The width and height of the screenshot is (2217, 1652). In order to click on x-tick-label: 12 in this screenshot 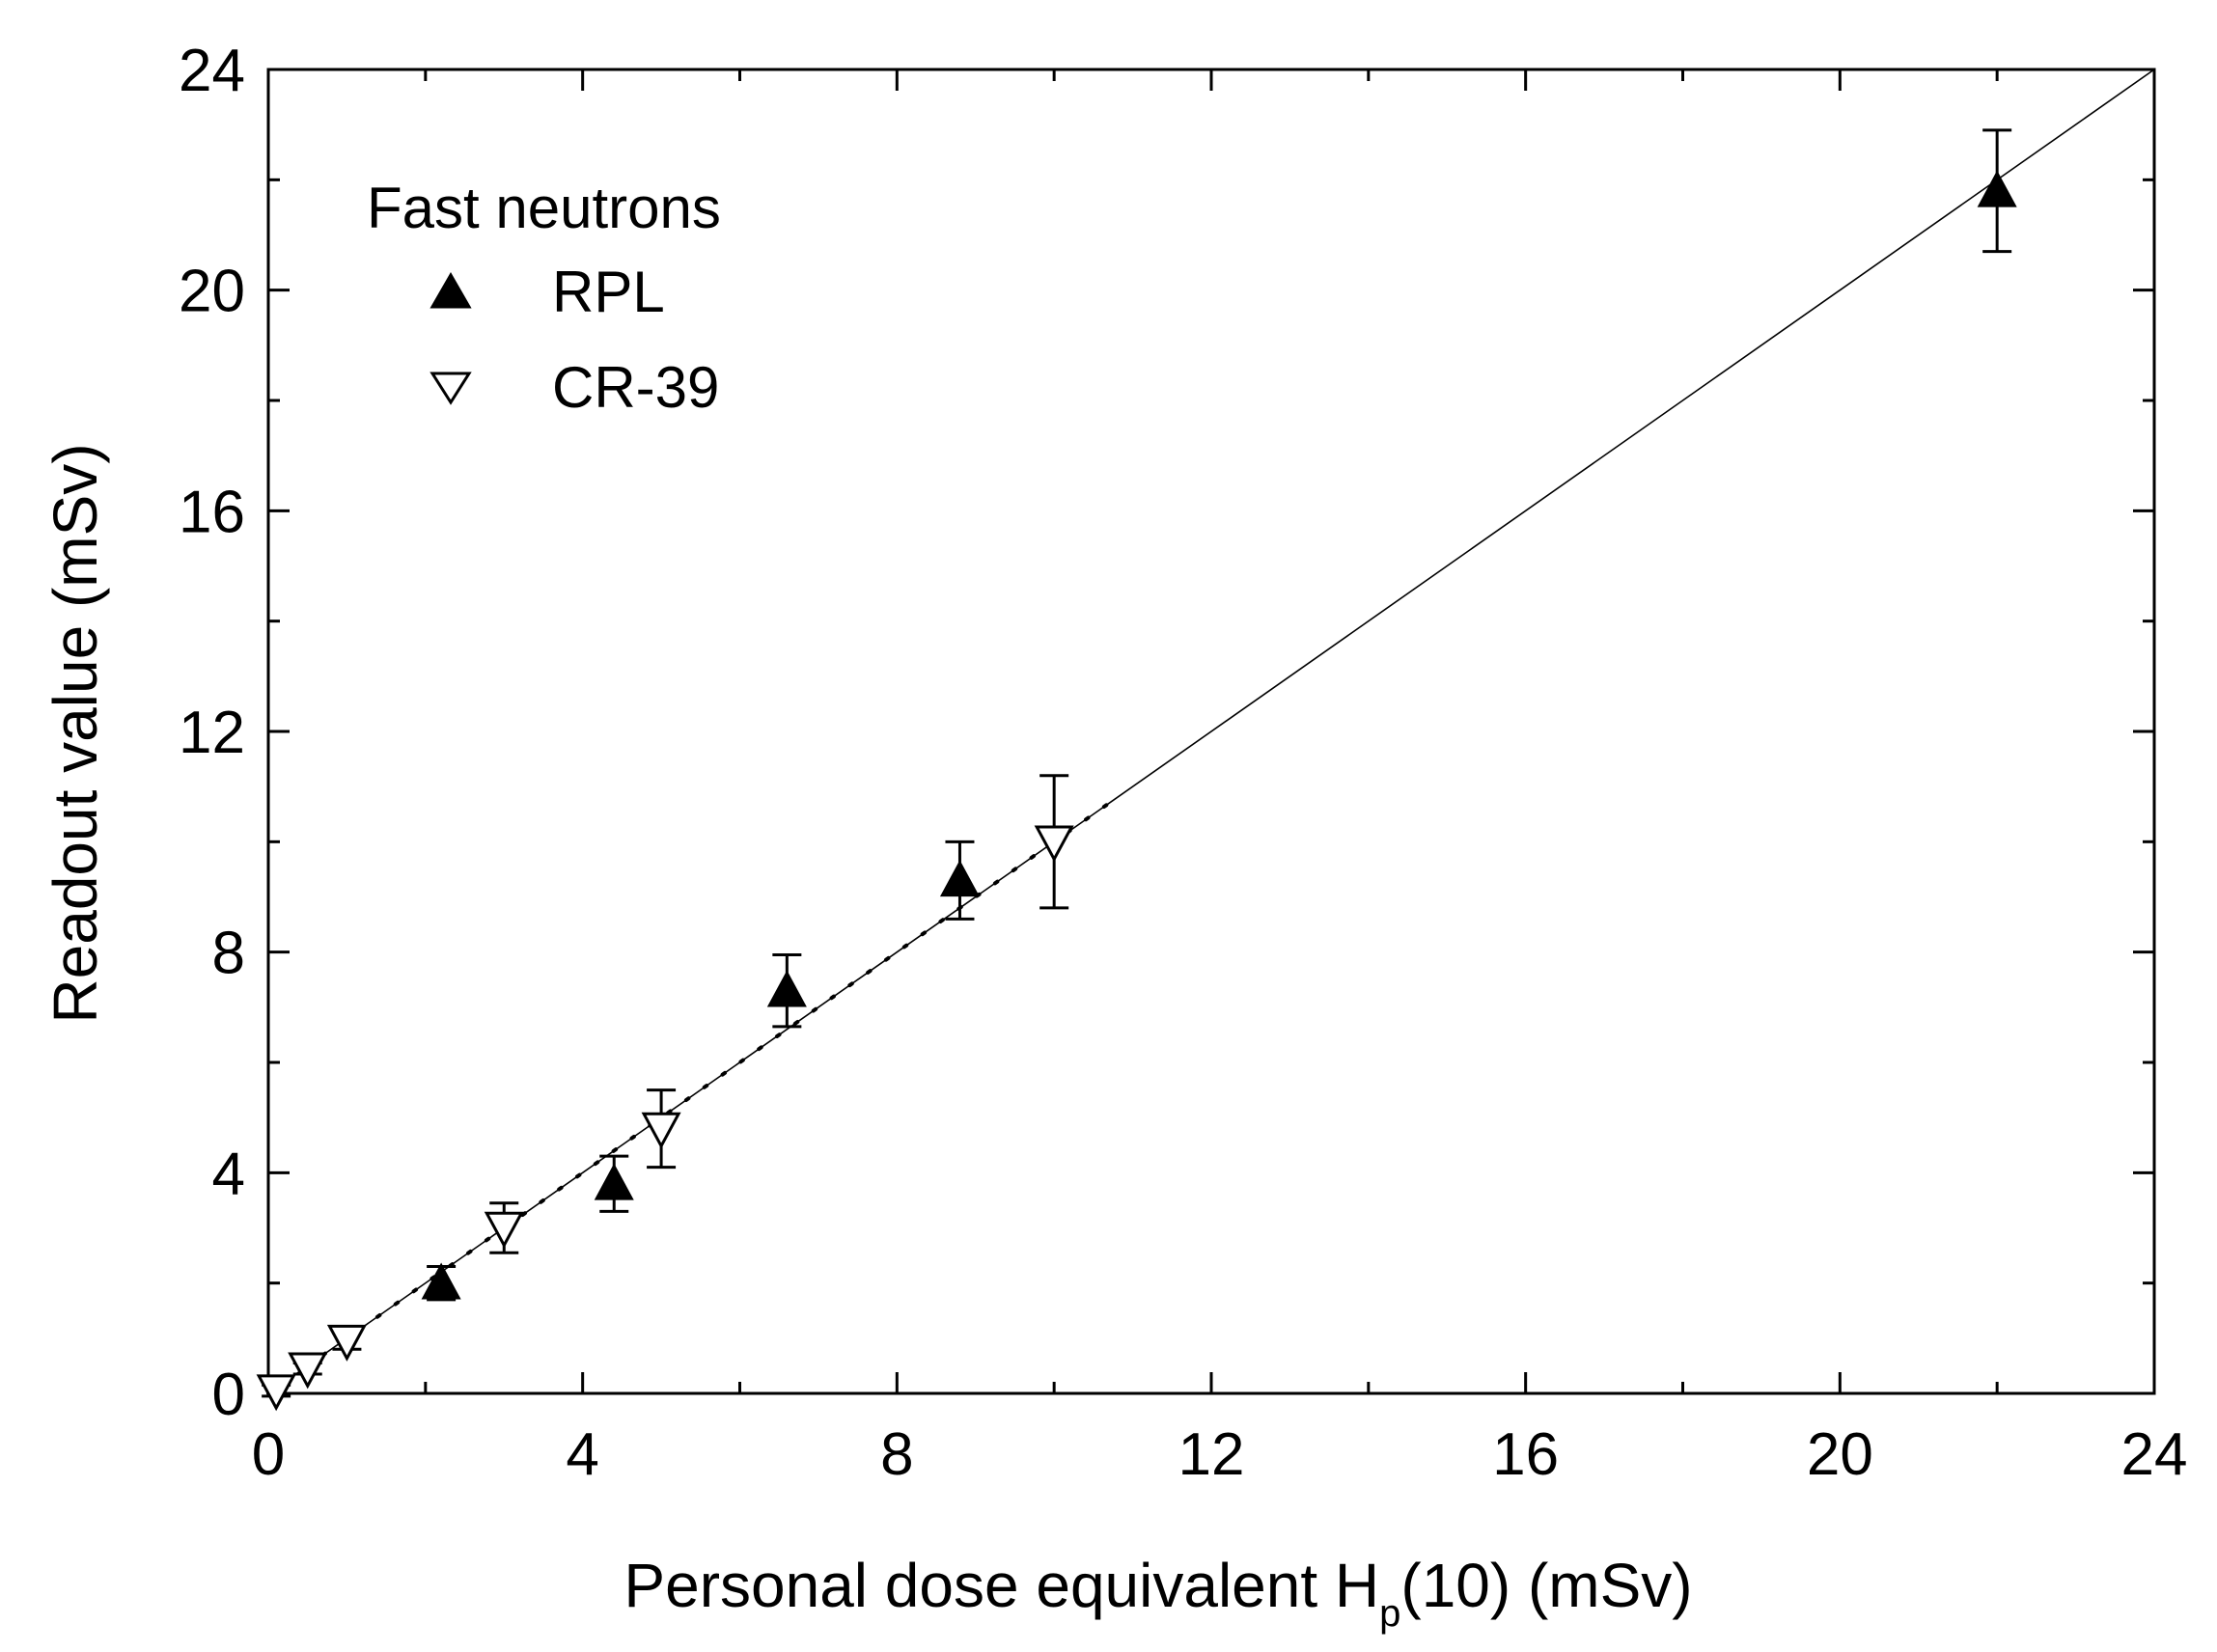, I will do `click(1211, 1454)`.